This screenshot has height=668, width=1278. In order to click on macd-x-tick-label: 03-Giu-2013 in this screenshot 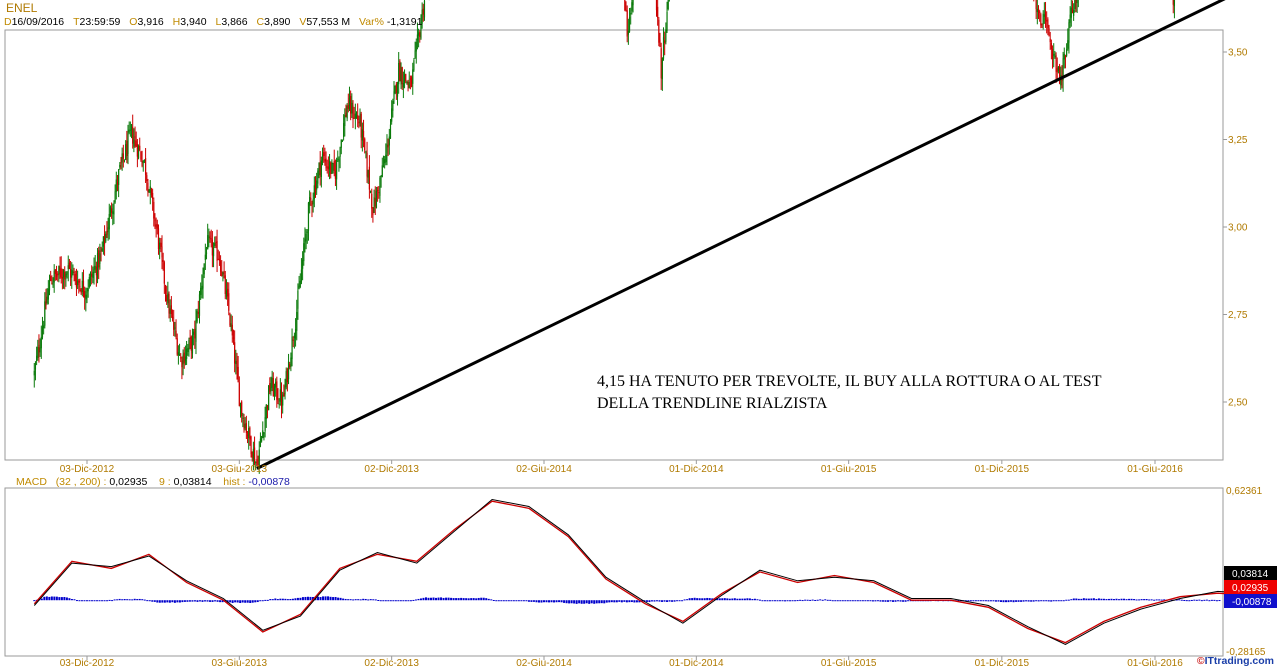, I will do `click(240, 663)`.